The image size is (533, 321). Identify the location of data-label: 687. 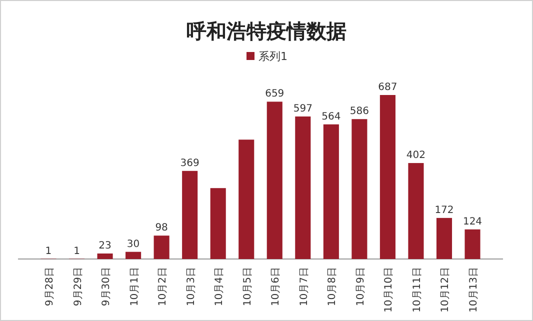
(388, 87).